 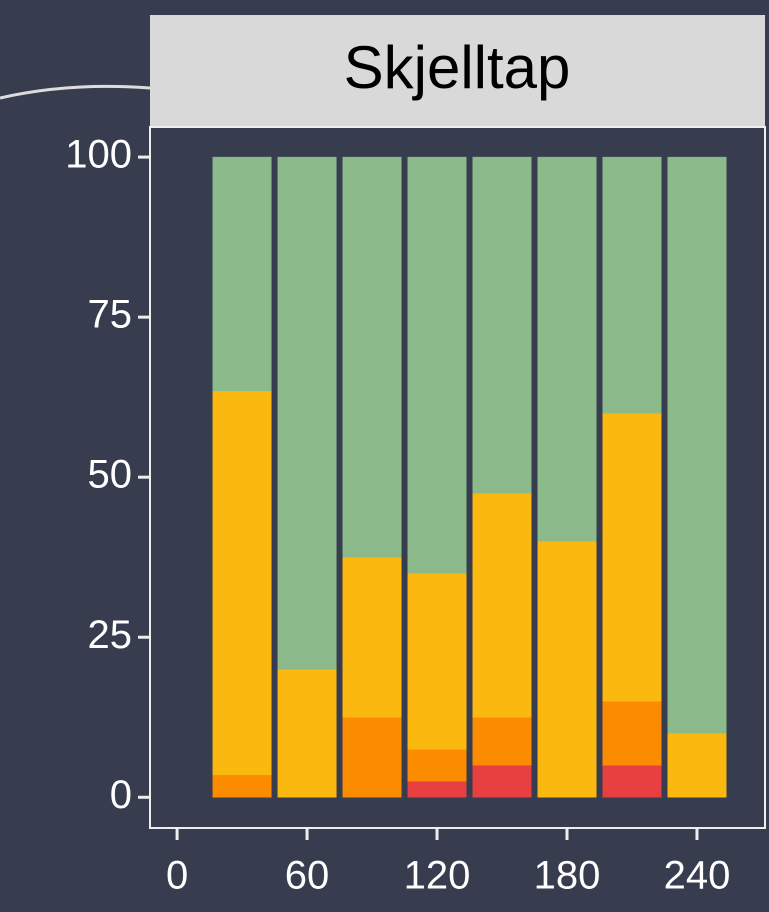 What do you see at coordinates (75, 92) in the screenshot?
I see `decorative-arc` at bounding box center [75, 92].